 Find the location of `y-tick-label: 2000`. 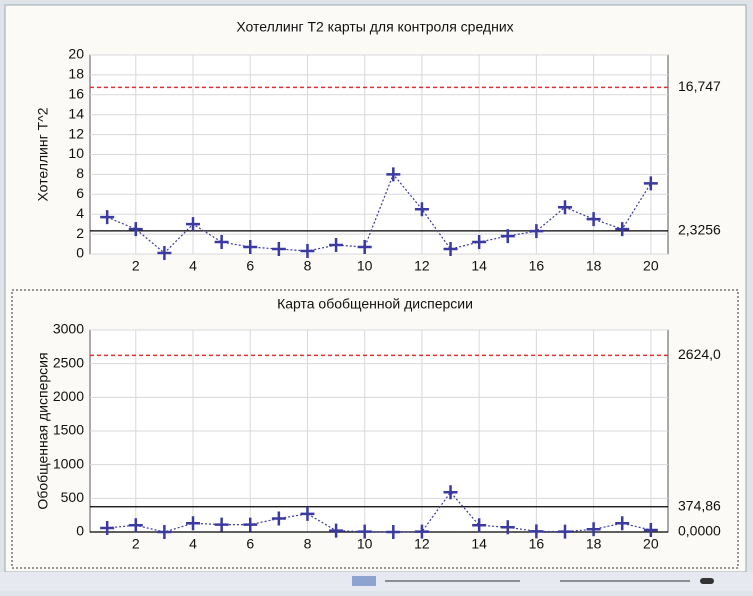

y-tick-label: 2000 is located at coordinates (68, 396).